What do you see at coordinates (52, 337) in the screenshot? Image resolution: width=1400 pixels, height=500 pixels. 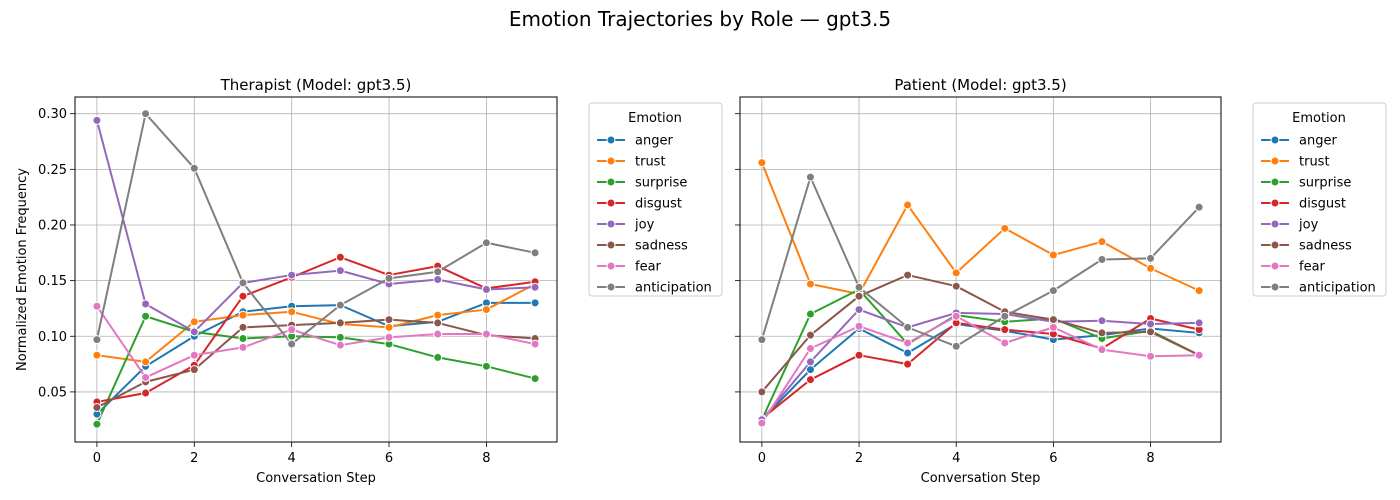 I see `therapist-ytick-label: 0.10` at bounding box center [52, 337].